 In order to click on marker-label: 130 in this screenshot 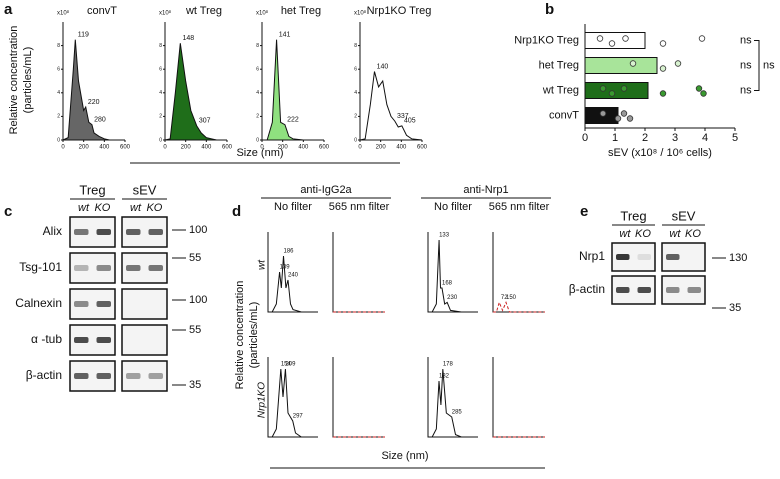, I will do `click(738, 258)`.